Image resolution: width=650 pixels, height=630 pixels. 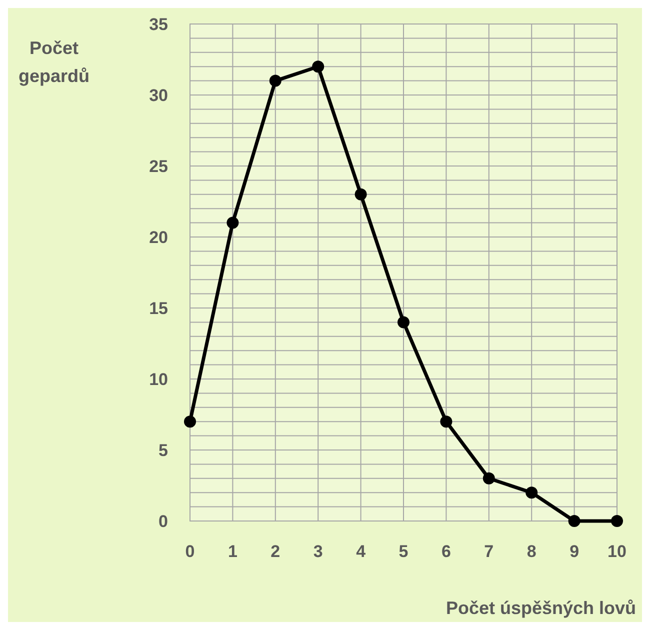 I want to click on y-tick-label: 20, so click(x=158, y=237).